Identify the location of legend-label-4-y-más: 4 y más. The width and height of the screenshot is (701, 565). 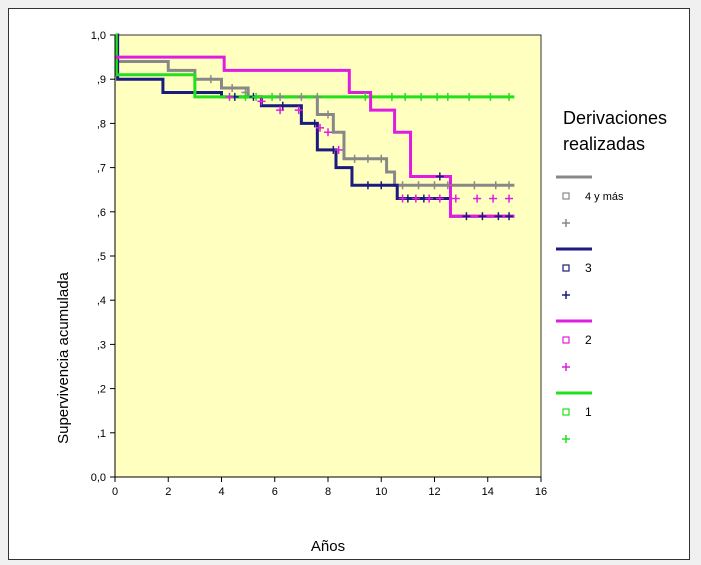
(604, 197).